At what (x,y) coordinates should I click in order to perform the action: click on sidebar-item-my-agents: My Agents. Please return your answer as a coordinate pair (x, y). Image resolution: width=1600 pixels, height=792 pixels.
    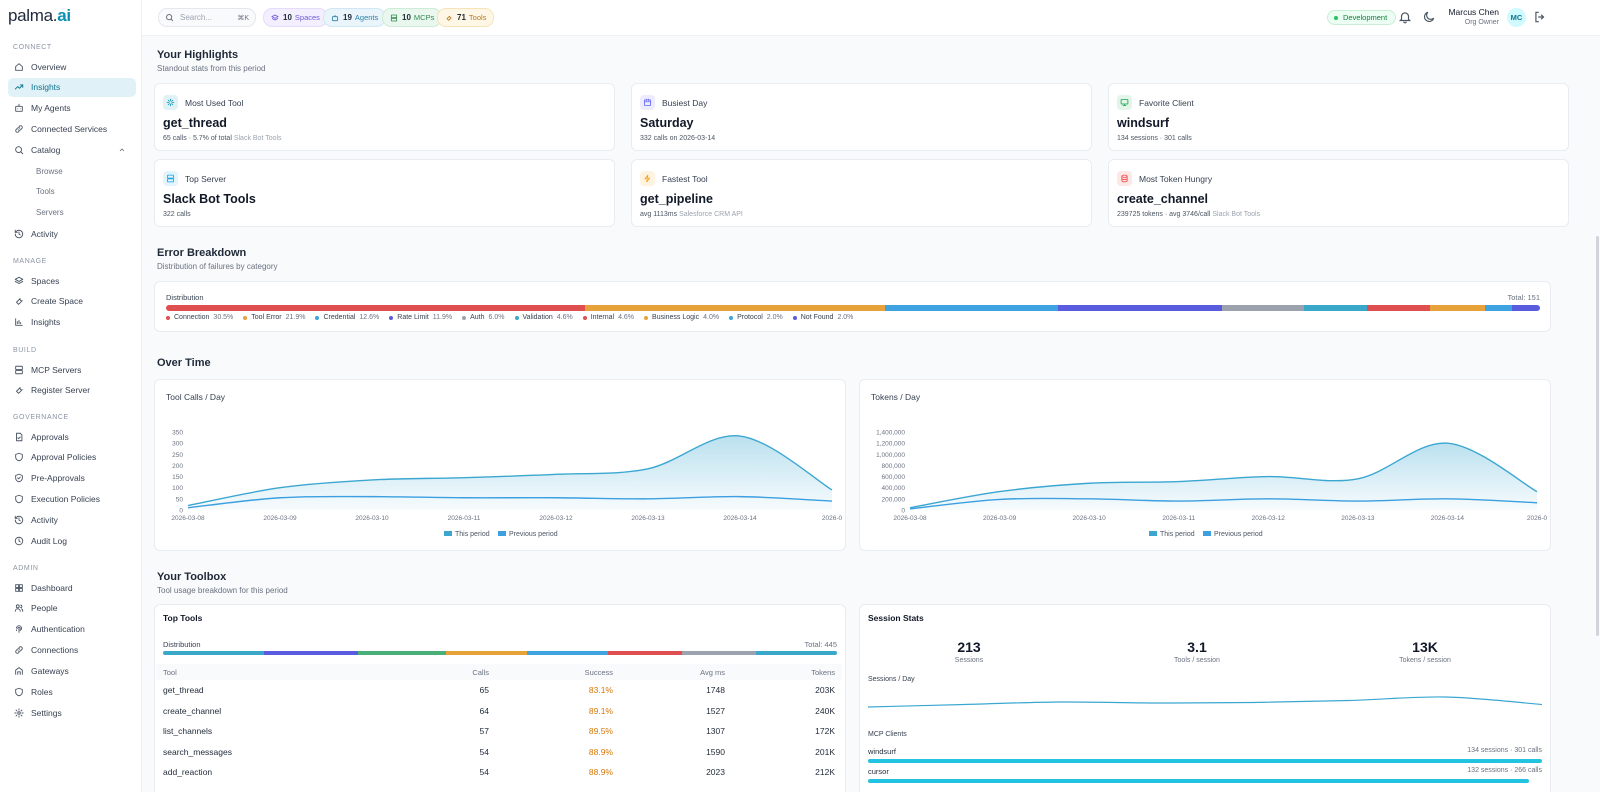
    Looking at the image, I should click on (72, 108).